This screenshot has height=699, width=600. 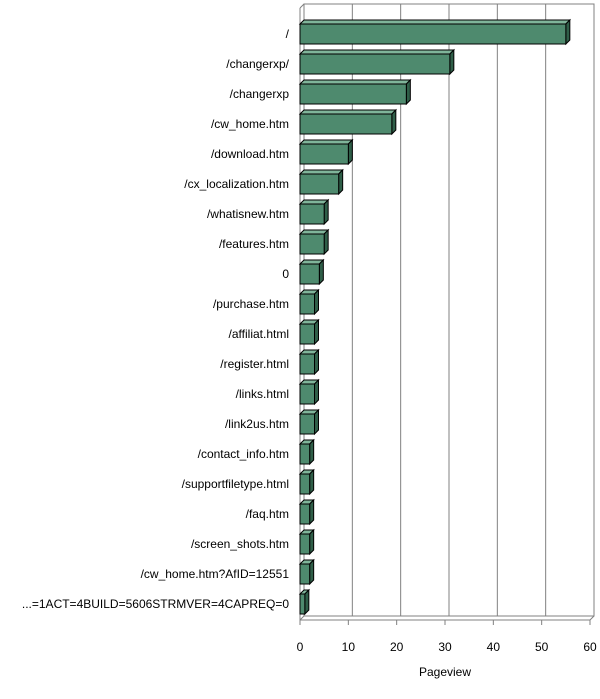 What do you see at coordinates (349, 647) in the screenshot?
I see `x-tick-label: 10` at bounding box center [349, 647].